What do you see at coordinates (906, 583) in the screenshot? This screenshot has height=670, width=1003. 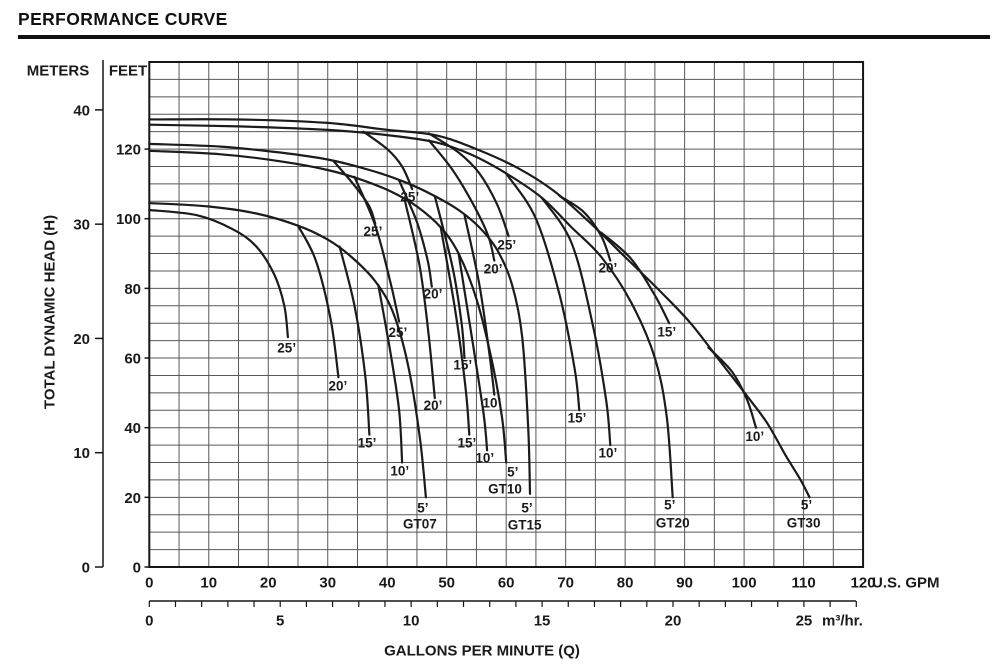 I see `gpm-unit-label: U.S. GPM` at bounding box center [906, 583].